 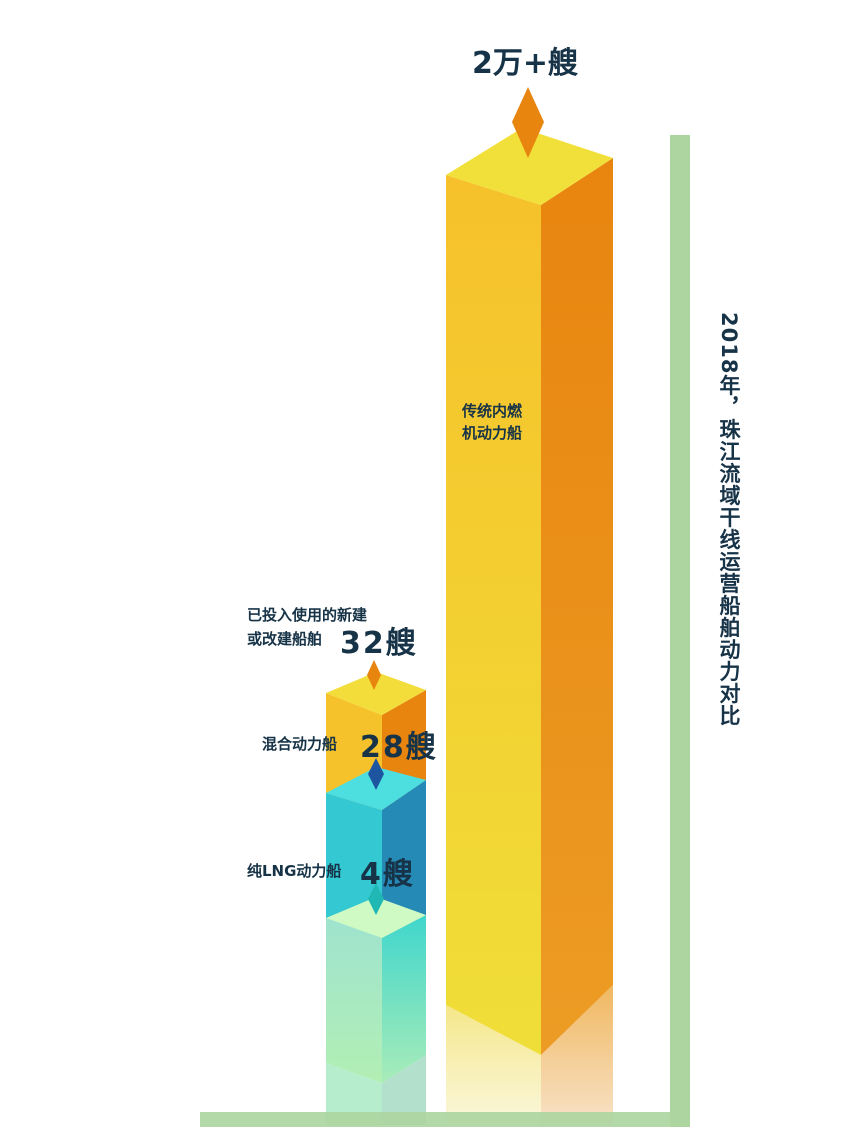 I want to click on bar-base-top-face, so click(x=376, y=917).